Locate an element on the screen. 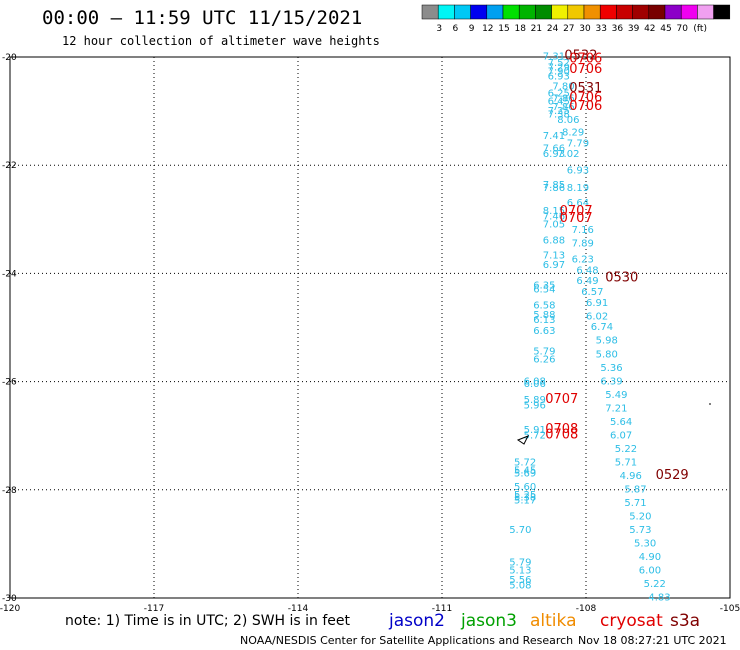  wave-height-label: 7.80 is located at coordinates (563, 86).